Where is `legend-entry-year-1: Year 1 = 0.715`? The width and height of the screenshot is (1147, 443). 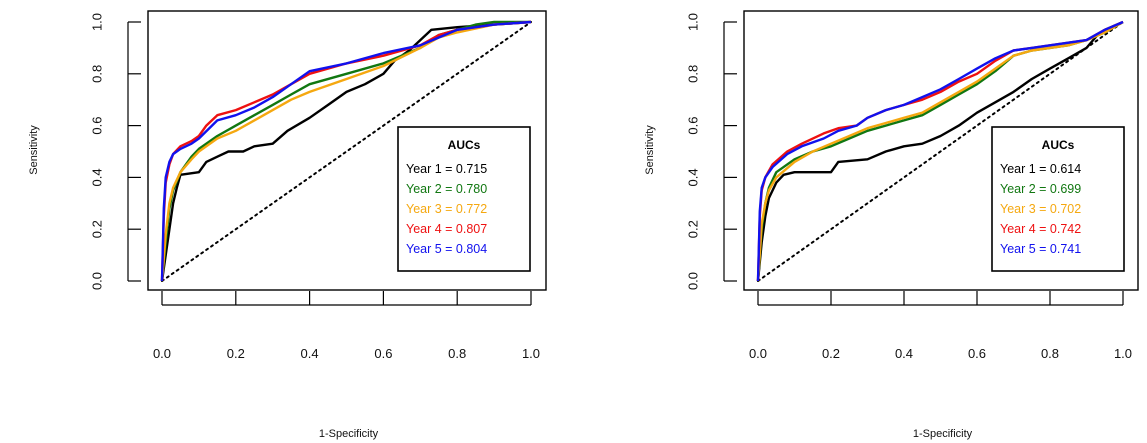 legend-entry-year-1: Year 1 = 0.715 is located at coordinates (446, 169).